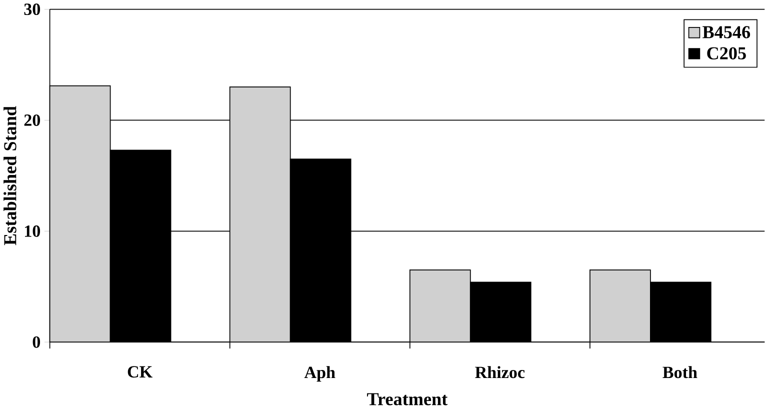  I want to click on y-tick-label: 20, so click(32, 120).